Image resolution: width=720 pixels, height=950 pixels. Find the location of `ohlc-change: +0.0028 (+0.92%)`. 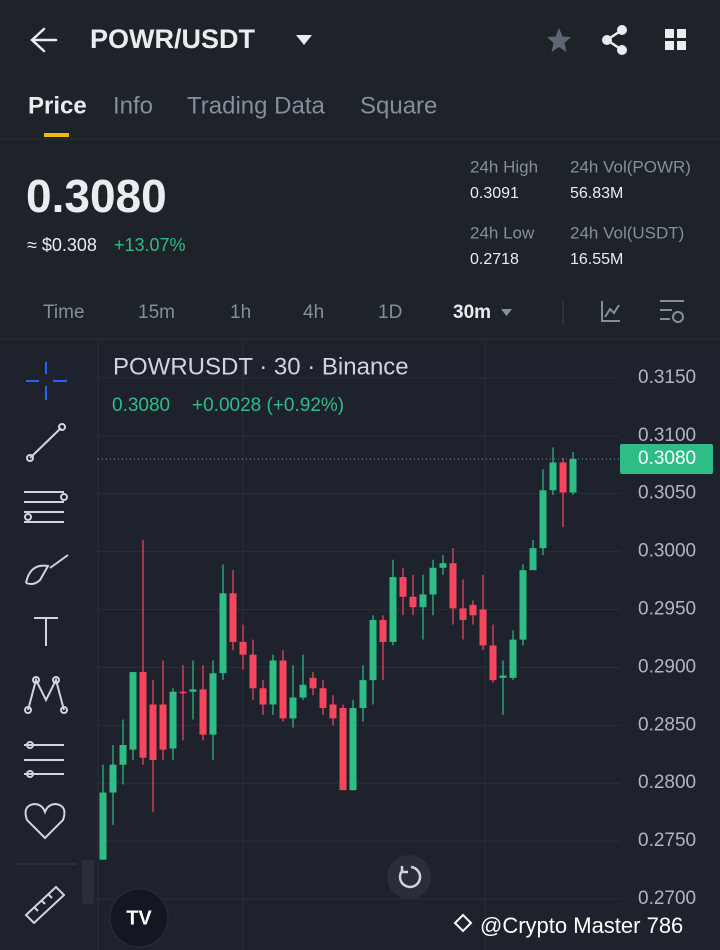

ohlc-change: +0.0028 (+0.92%) is located at coordinates (268, 405).